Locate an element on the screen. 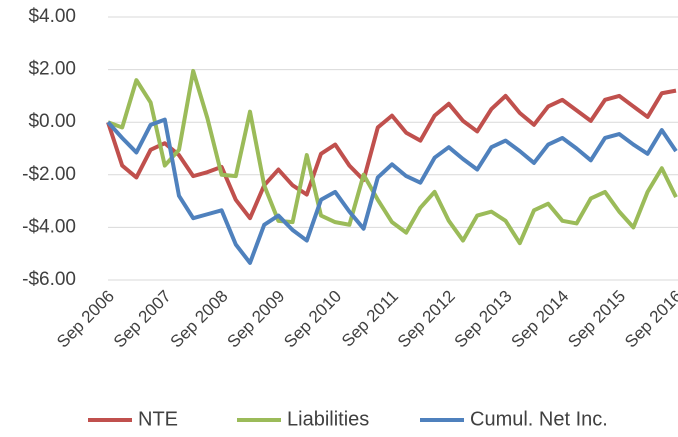  y-tick-label: -$4.00 is located at coordinates (49, 226).